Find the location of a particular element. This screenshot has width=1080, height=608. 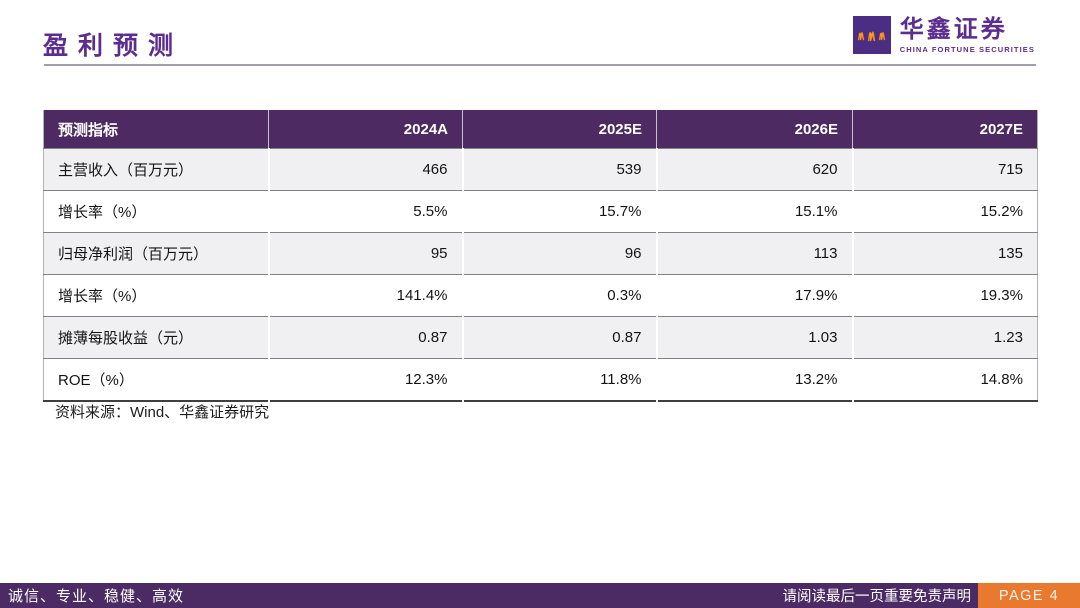

table-cell: 141.4% is located at coordinates (366, 295).